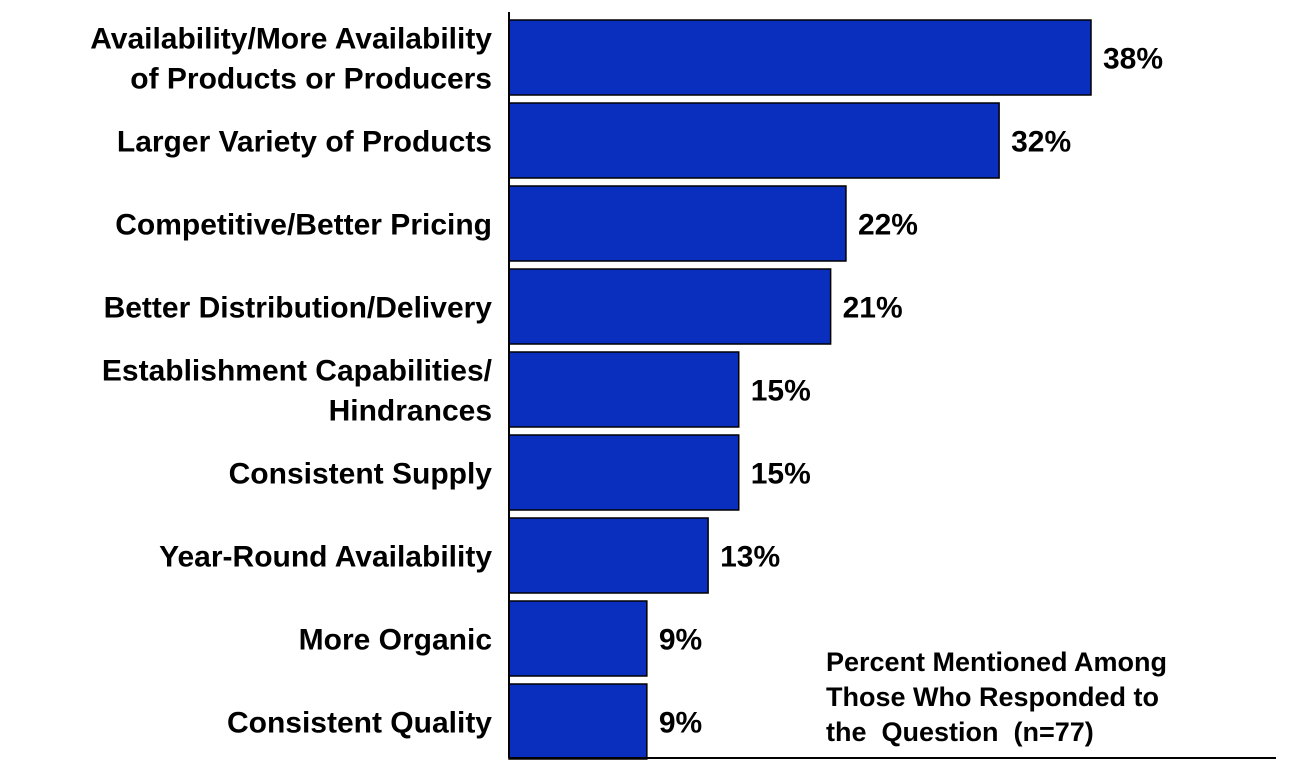 This screenshot has width=1291, height=772. Describe the element at coordinates (1041, 142) in the screenshot. I see `value-label-1: 32%` at that location.